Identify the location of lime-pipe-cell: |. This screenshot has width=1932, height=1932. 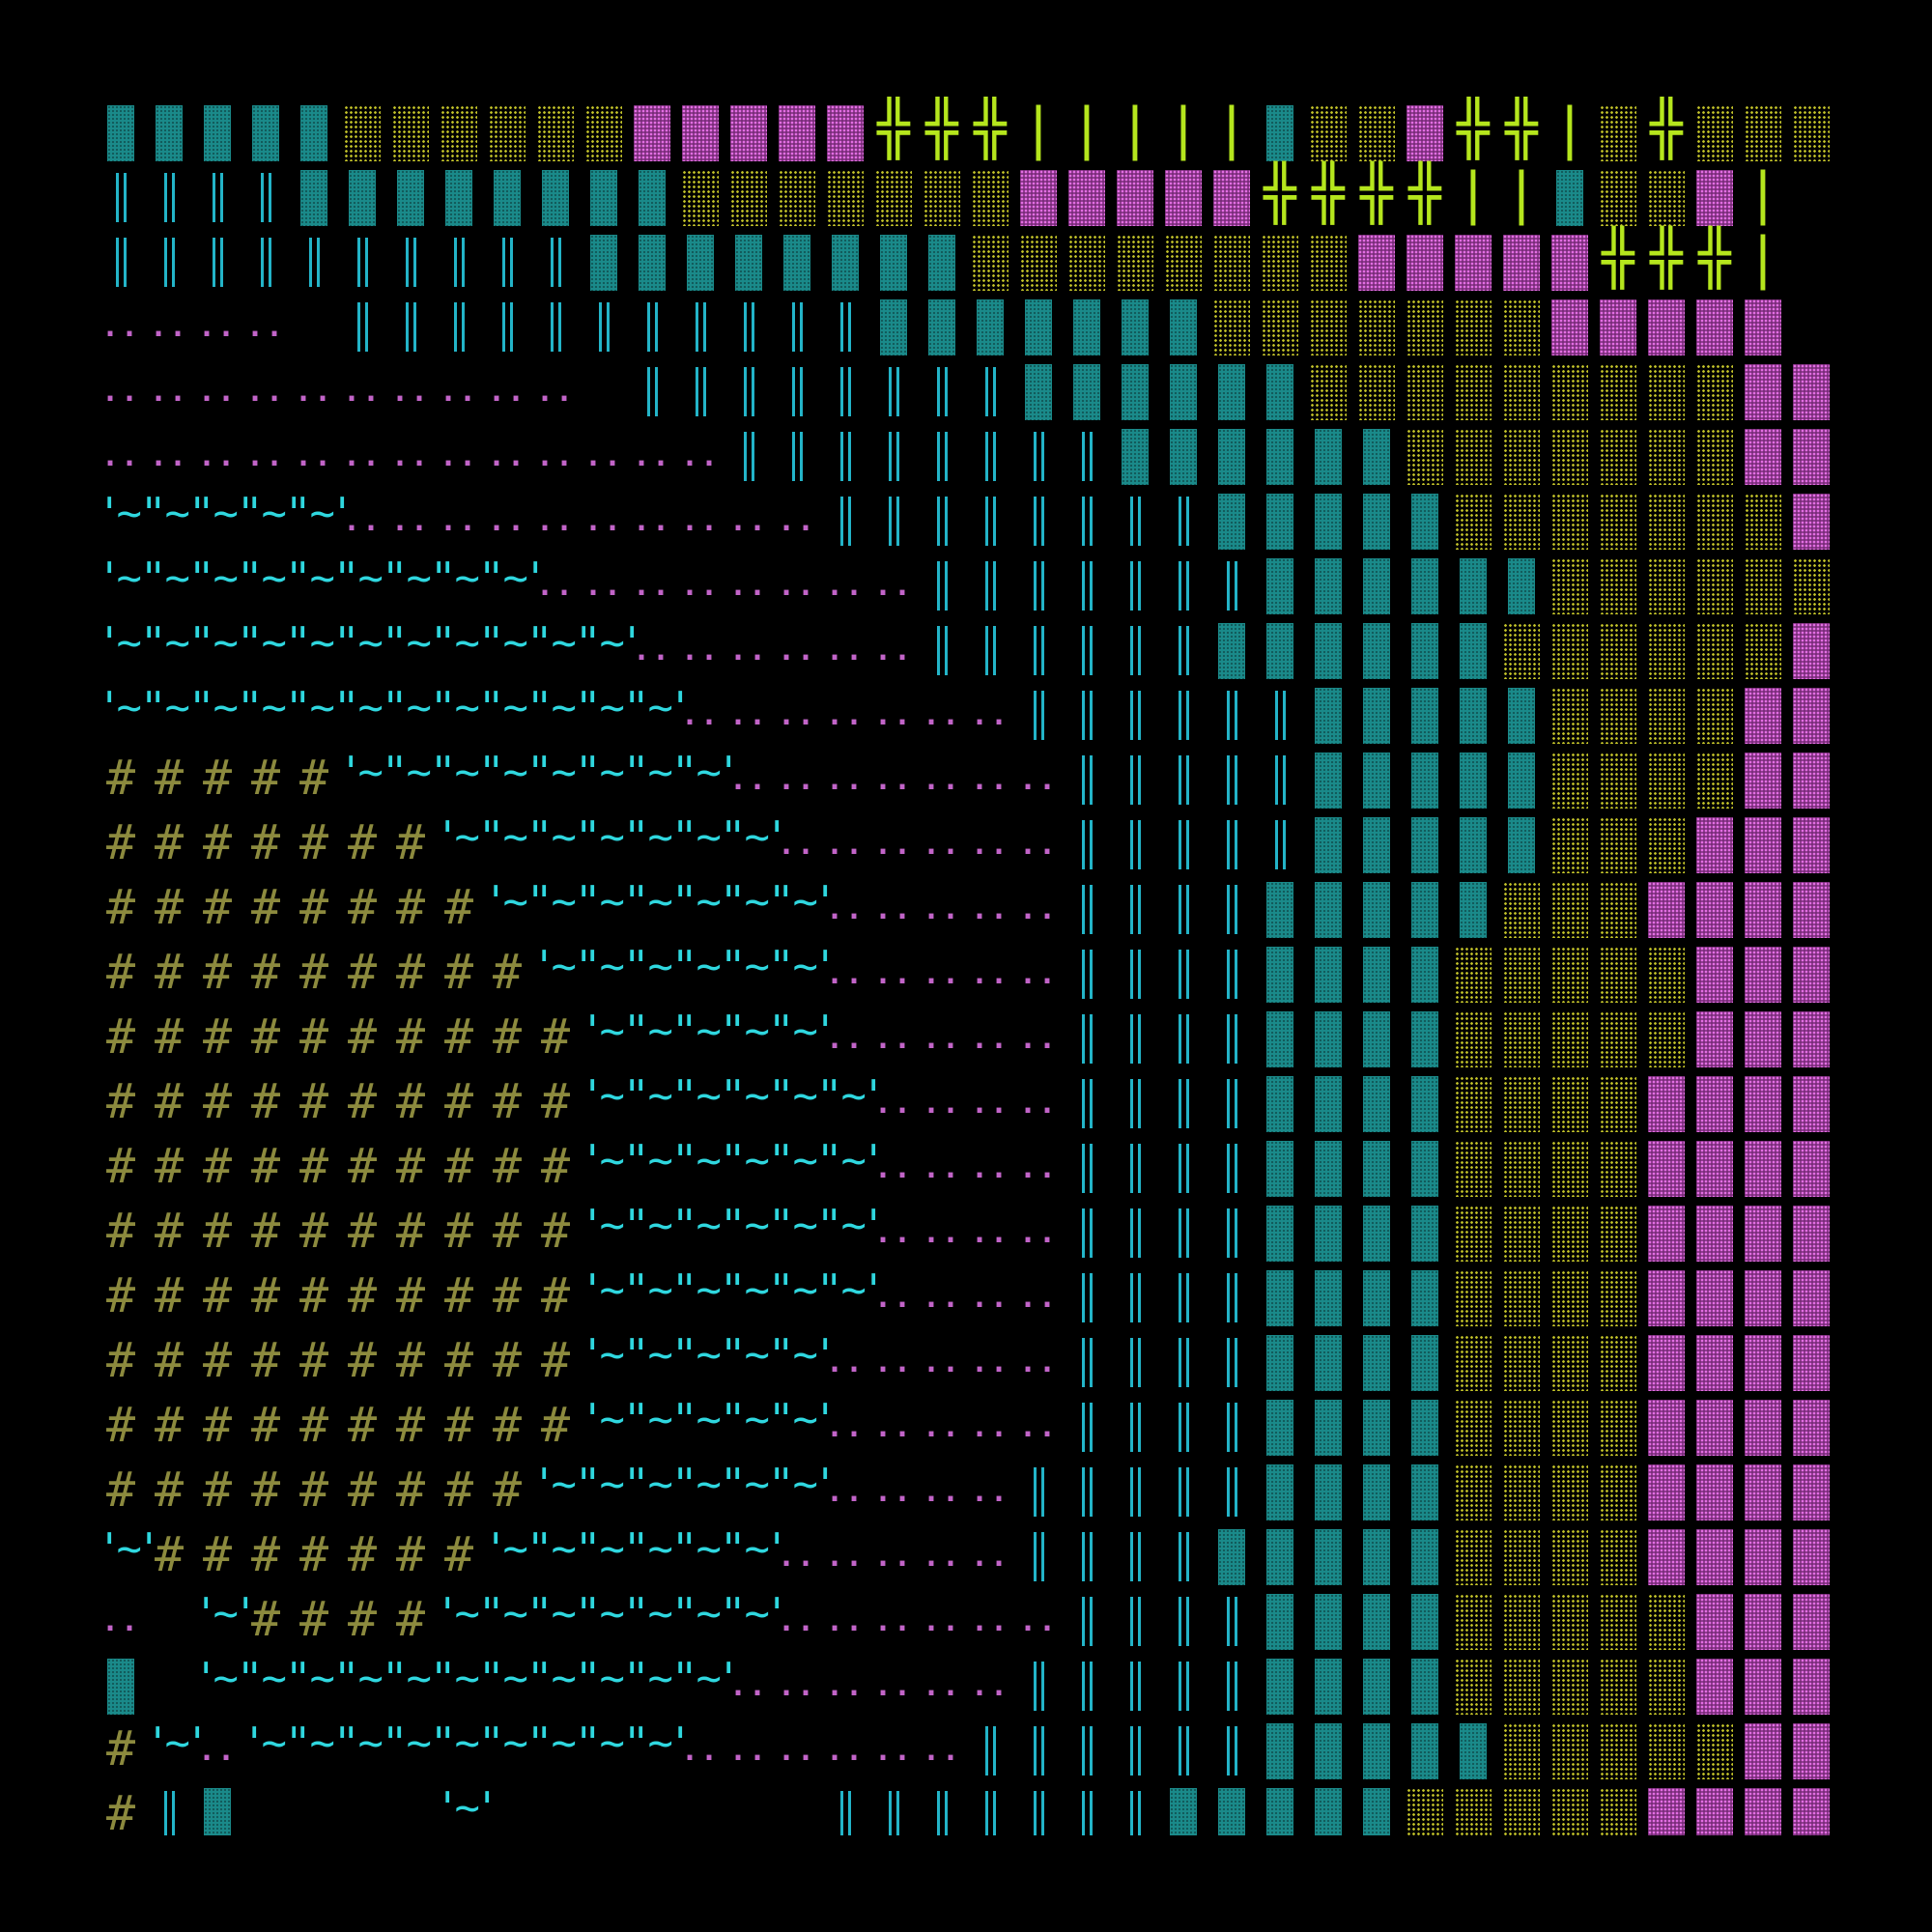
(1763, 193).